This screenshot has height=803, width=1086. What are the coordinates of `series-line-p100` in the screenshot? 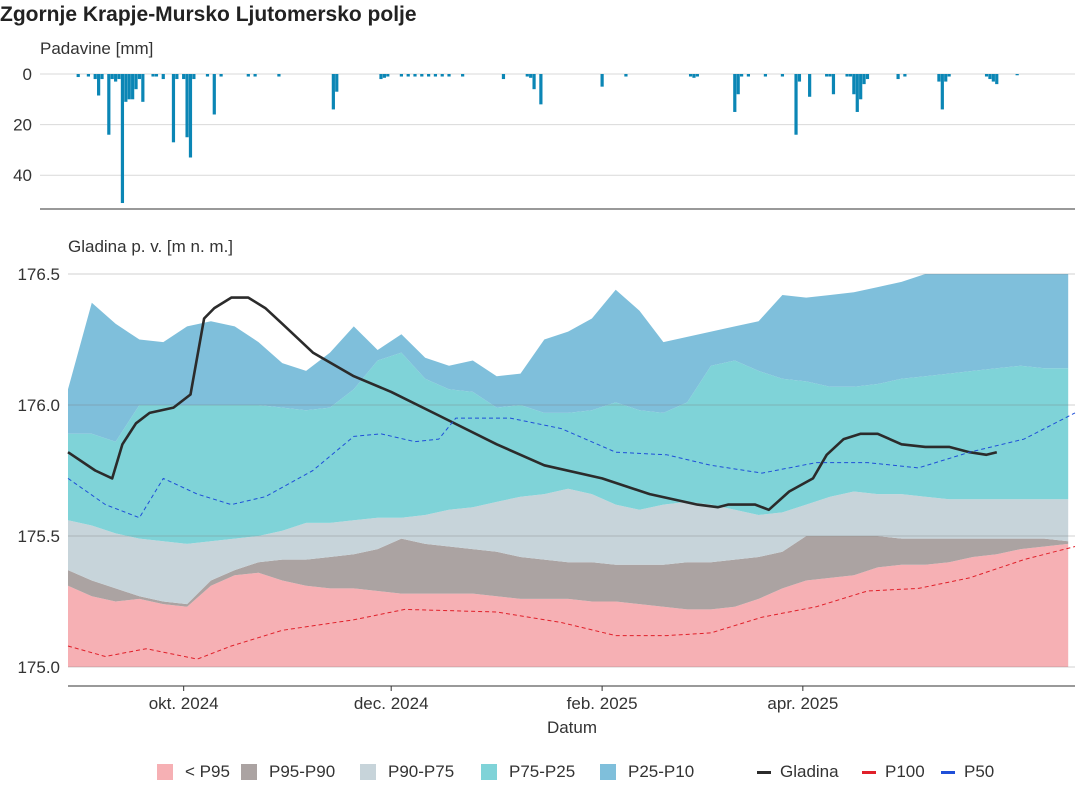 It's located at (571, 603).